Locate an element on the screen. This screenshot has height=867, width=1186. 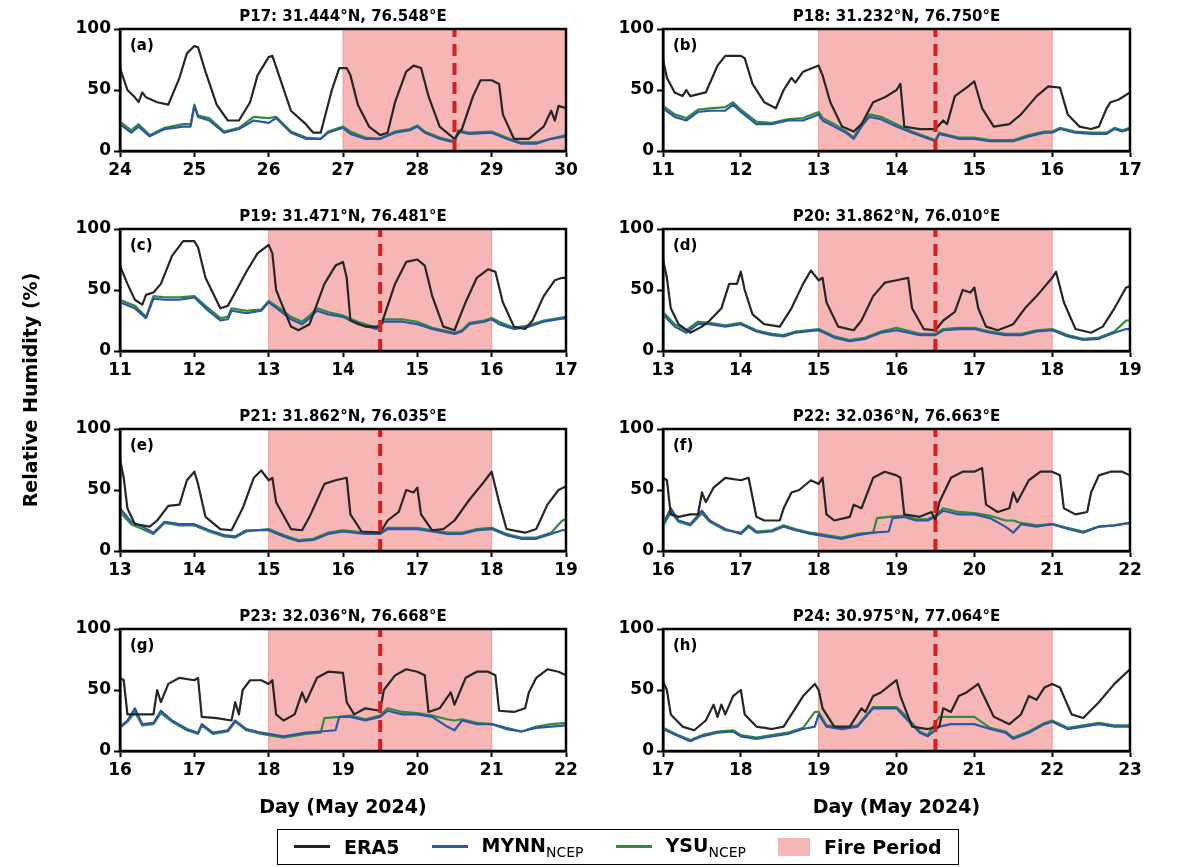
x-tick-label: 28 is located at coordinates (417, 168).